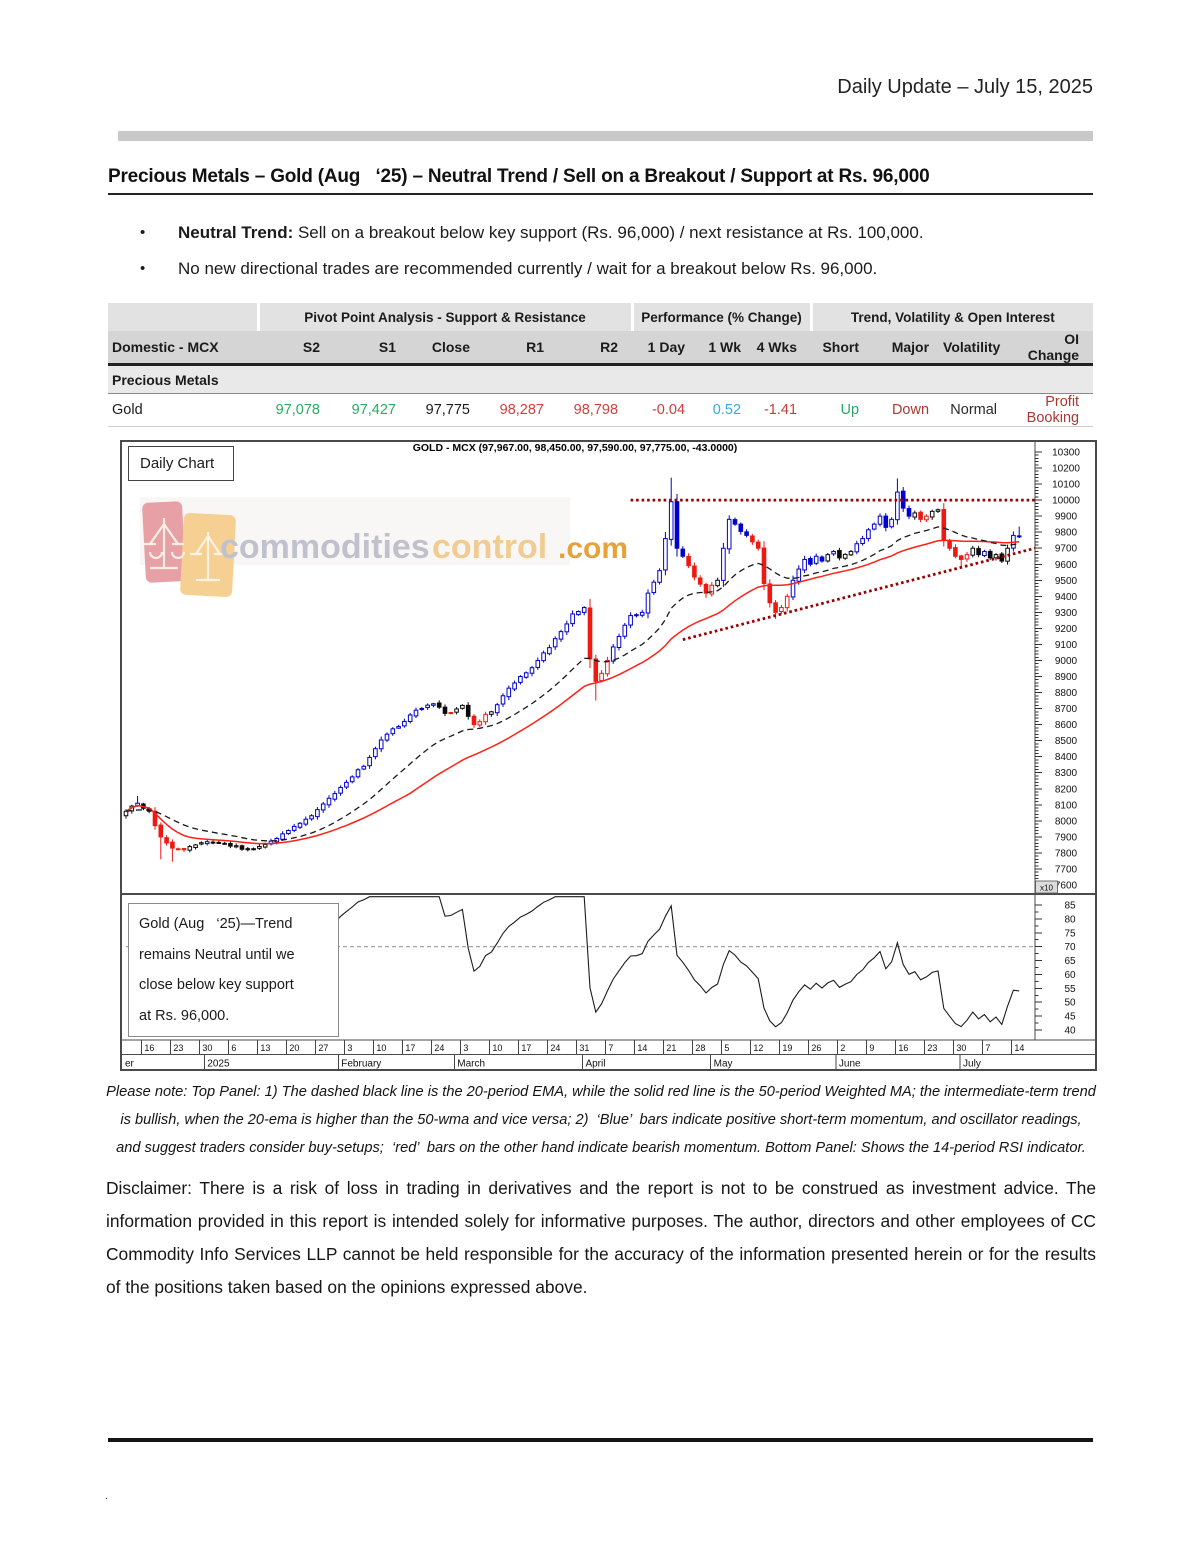 This screenshot has height=1553, width=1200. I want to click on svg-text: 9900, so click(1066, 517).